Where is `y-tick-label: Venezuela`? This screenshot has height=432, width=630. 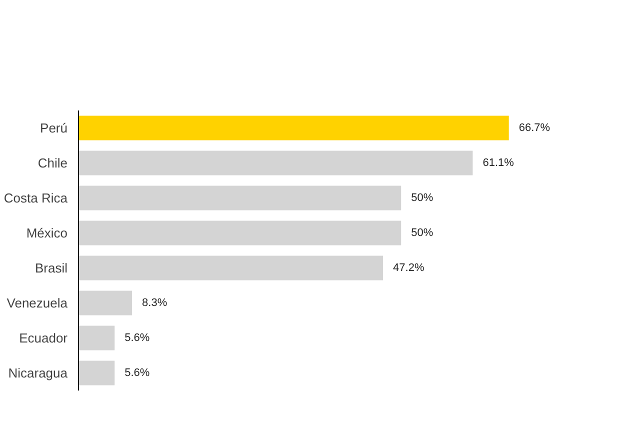 y-tick-label: Venezuela is located at coordinates (37, 303).